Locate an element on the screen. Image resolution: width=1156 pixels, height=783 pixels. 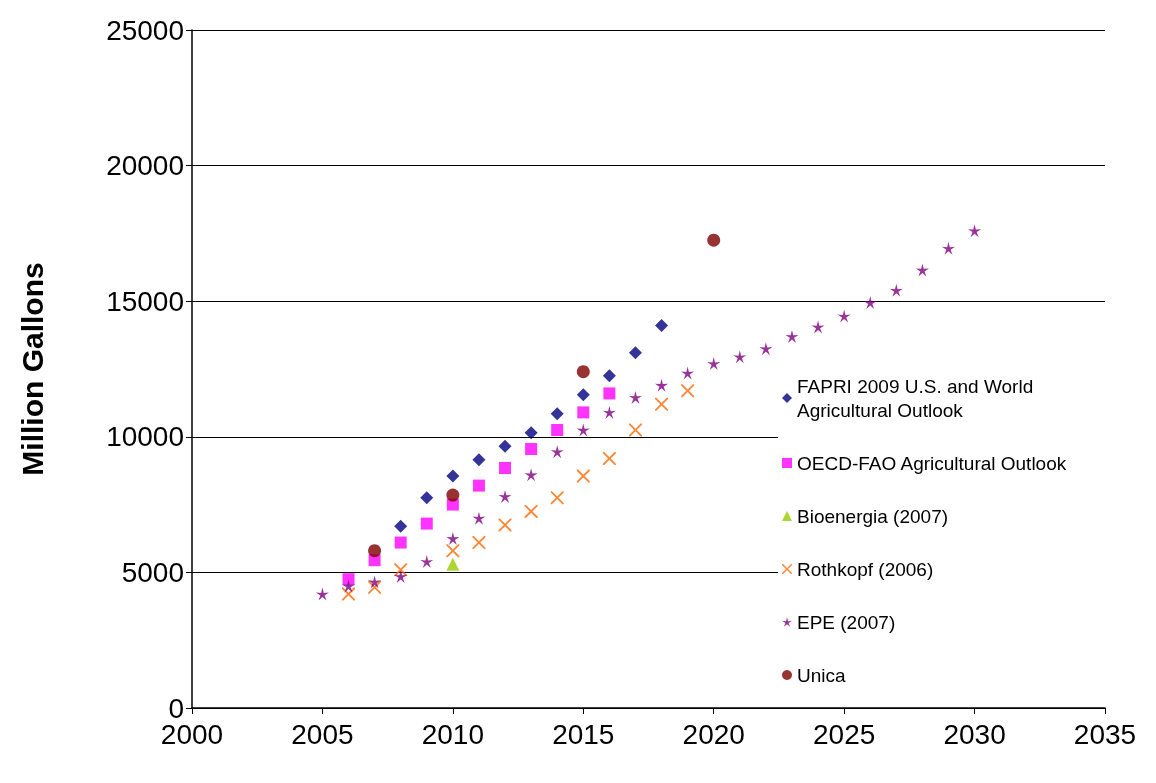
x-tick-label: 2005 is located at coordinates (322, 734).